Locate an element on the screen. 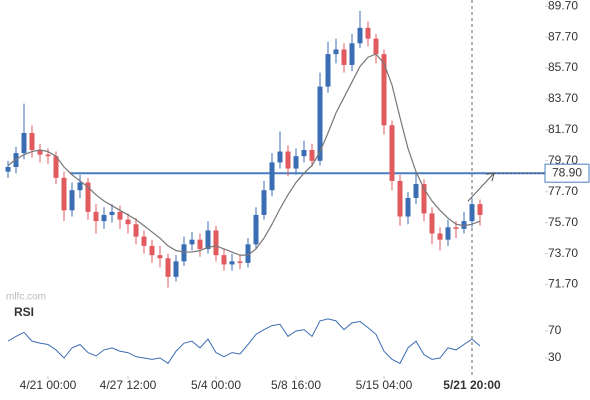 The image size is (590, 400). y-tick-label: 73.70 is located at coordinates (563, 253).